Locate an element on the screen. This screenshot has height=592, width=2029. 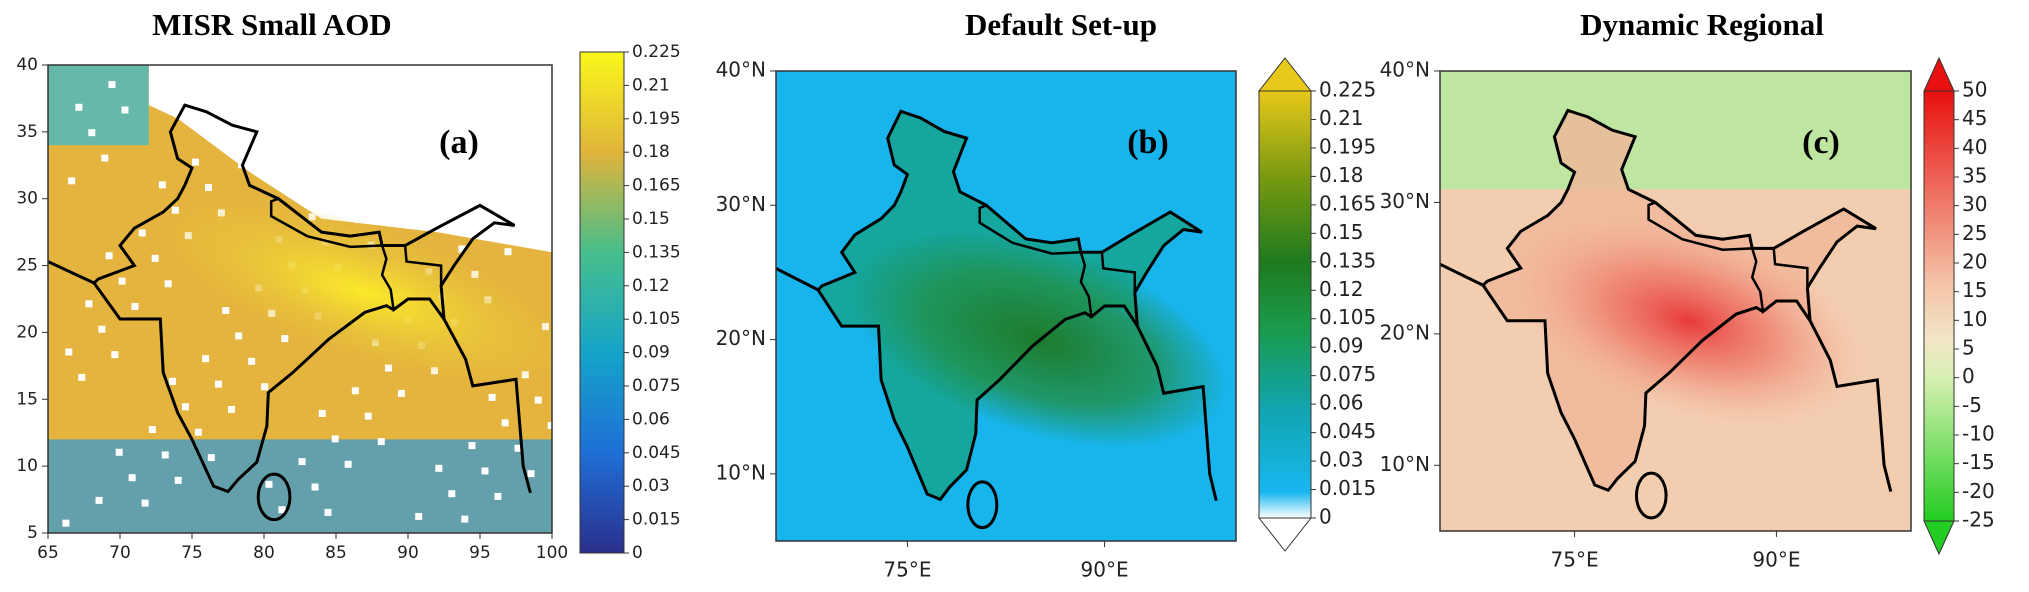
colorbar-tick-label: -15 is located at coordinates (1978, 462).